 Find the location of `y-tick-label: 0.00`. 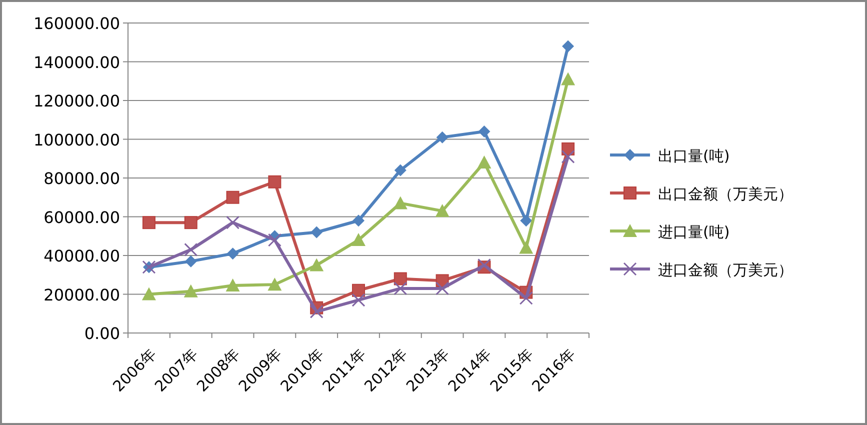

y-tick-label: 0.00 is located at coordinates (102, 333).